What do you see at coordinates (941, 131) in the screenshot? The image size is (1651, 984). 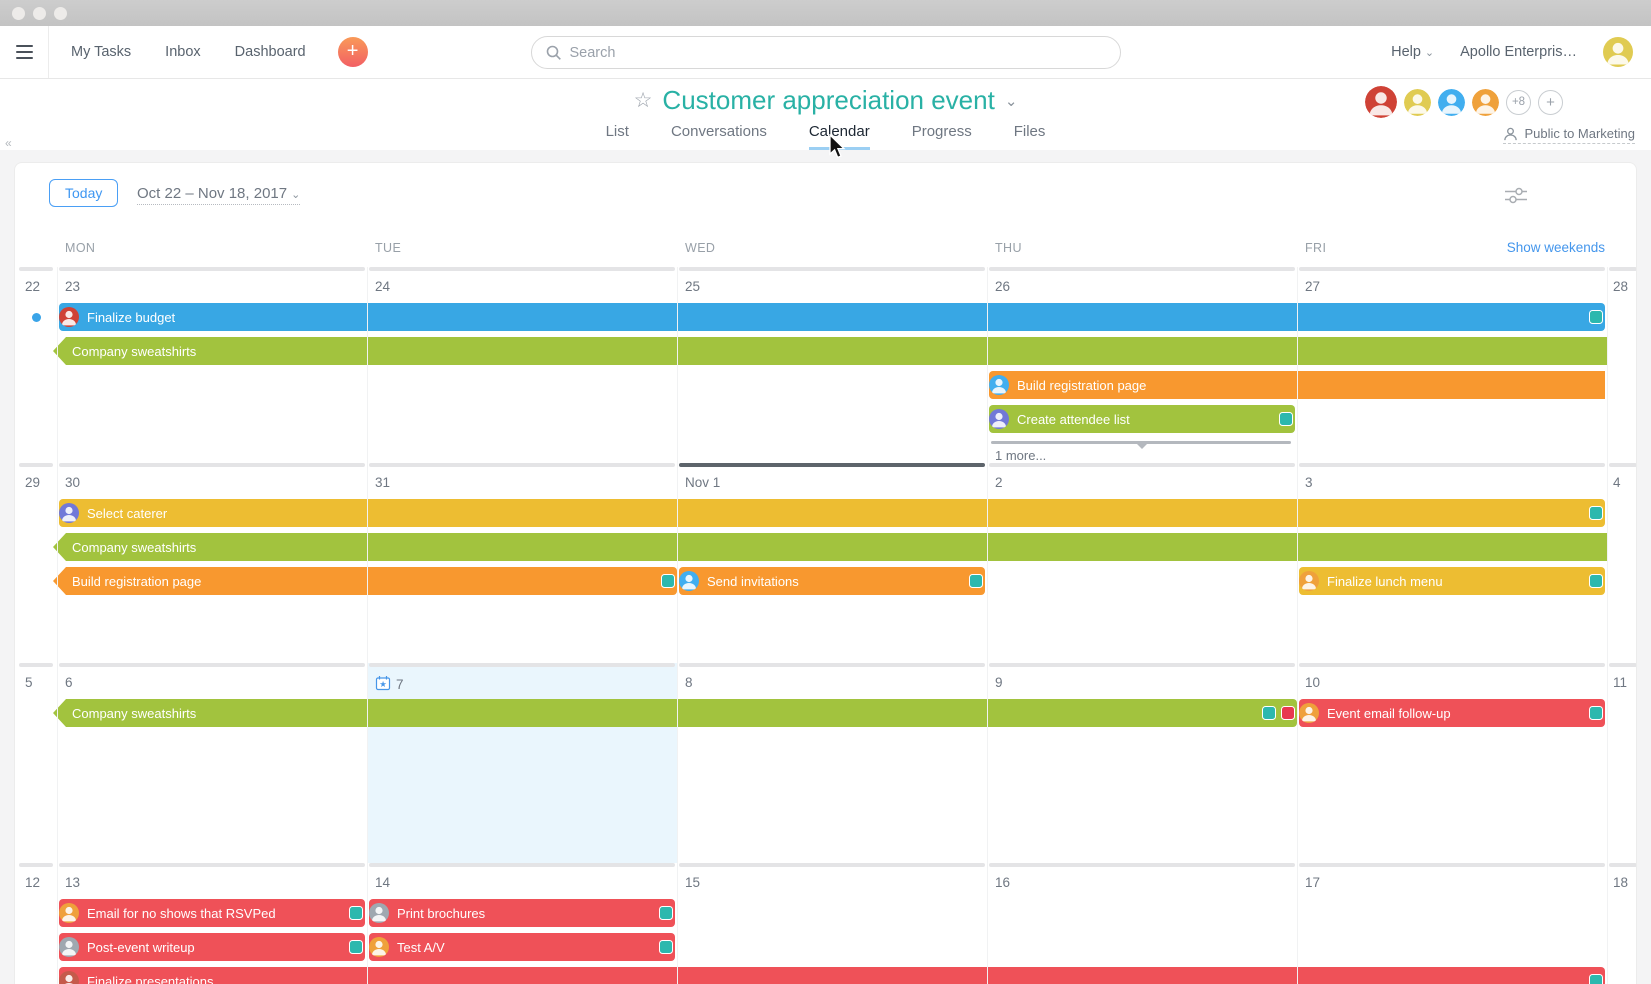 I see `tab-progress: Progress` at bounding box center [941, 131].